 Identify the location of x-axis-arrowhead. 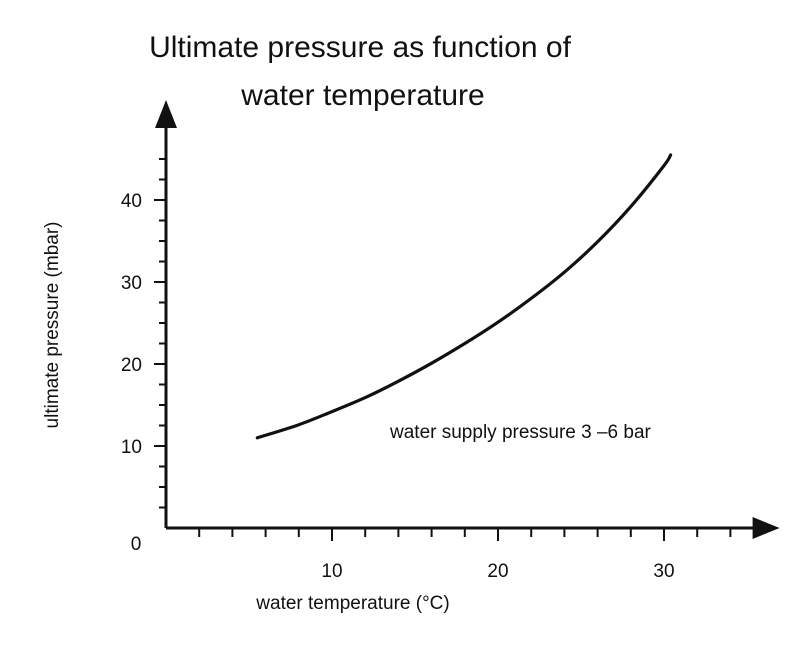
(766, 528).